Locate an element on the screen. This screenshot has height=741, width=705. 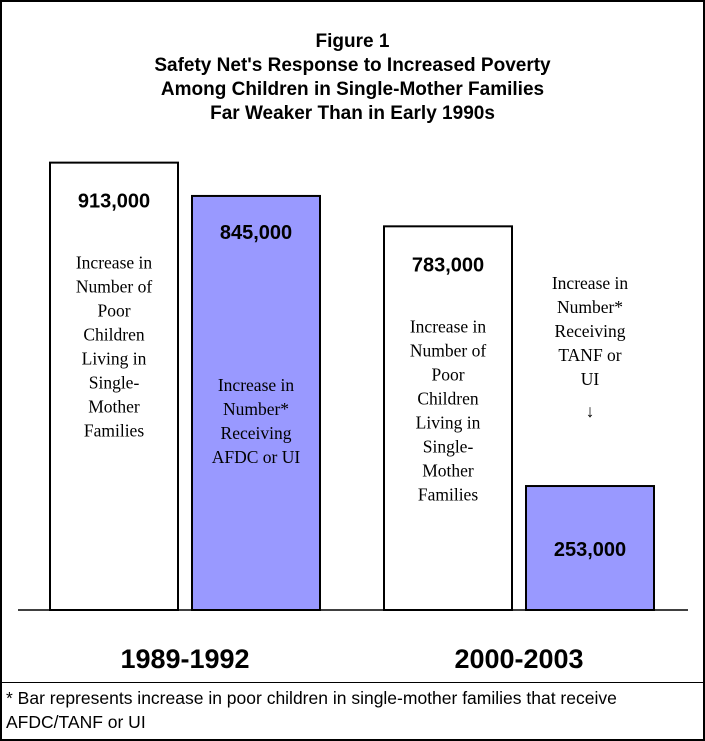
bar-description-1-1-3: TANF or is located at coordinates (589, 355).